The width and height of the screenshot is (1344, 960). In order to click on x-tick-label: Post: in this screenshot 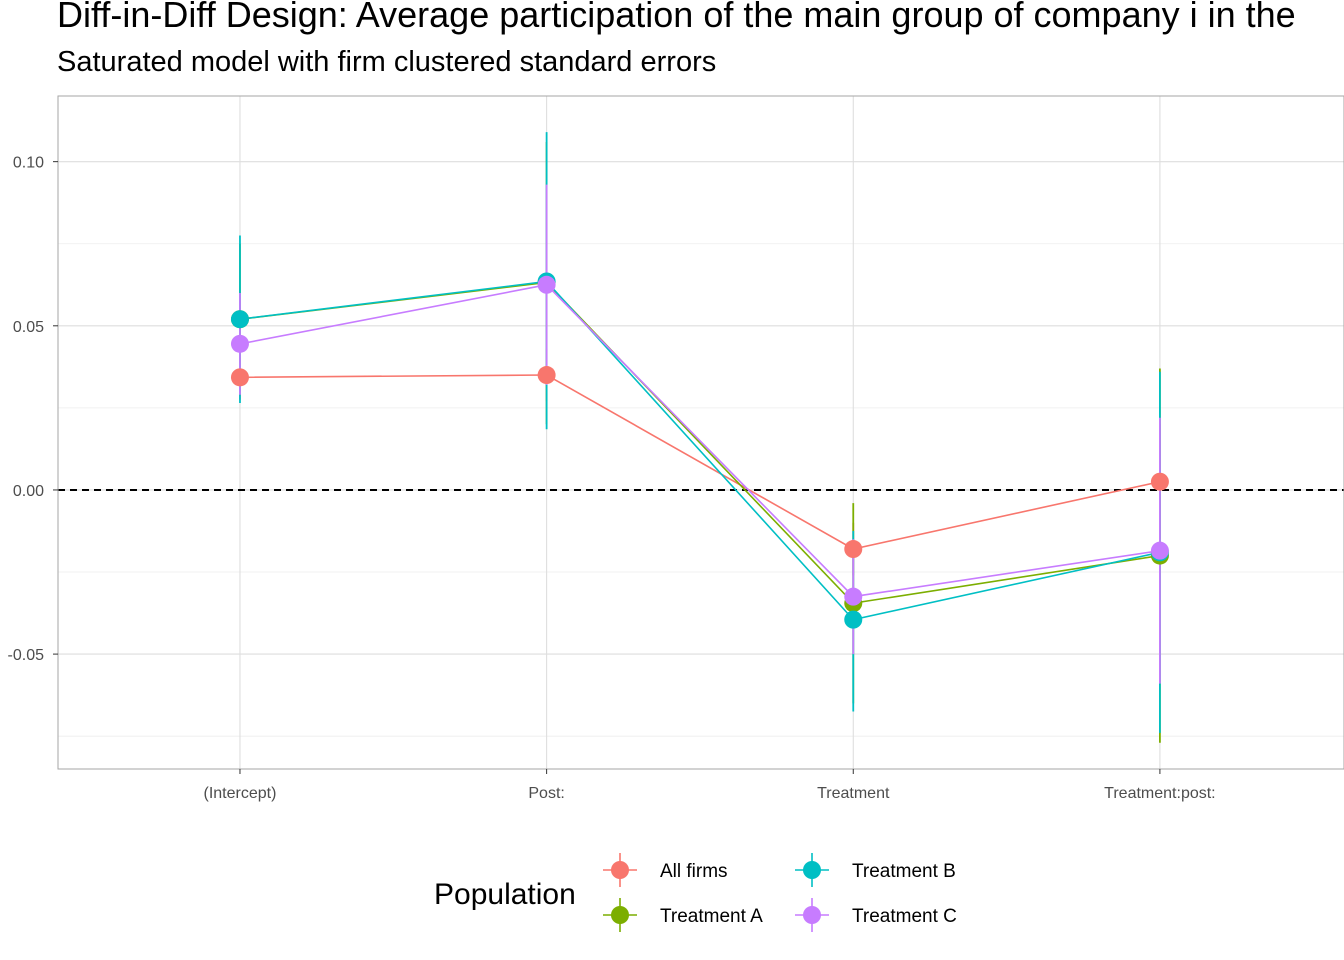, I will do `click(546, 793)`.